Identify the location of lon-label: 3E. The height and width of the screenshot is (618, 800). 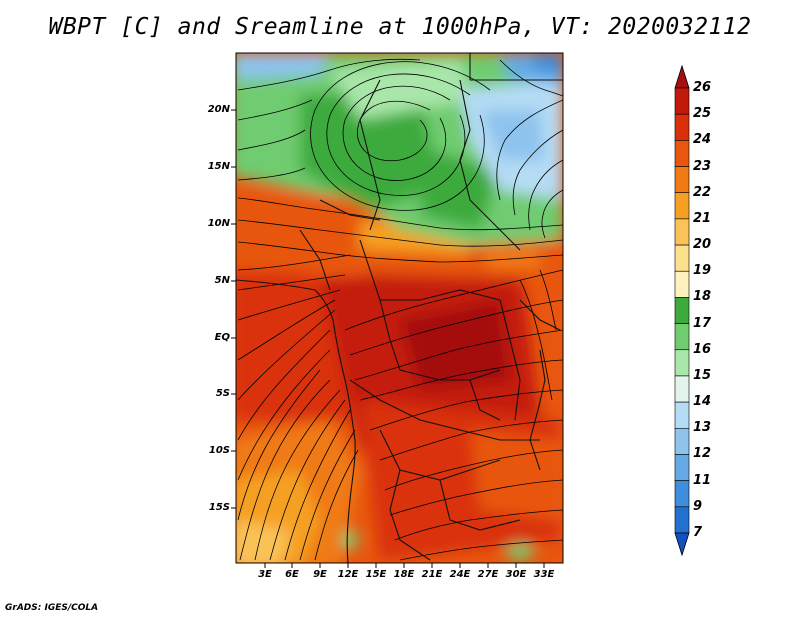
(265, 574).